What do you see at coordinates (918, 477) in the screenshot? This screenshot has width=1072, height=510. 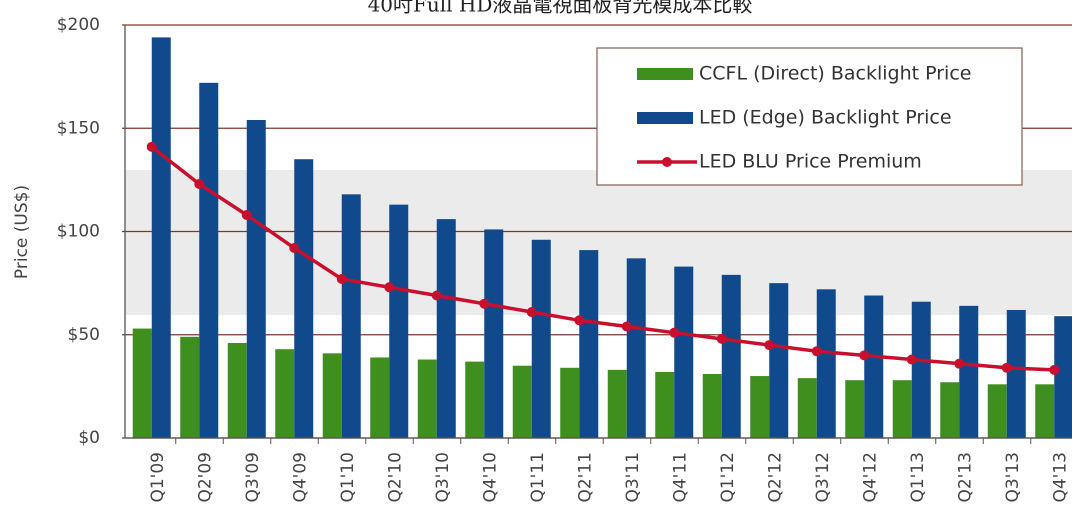 I see `x-tick-label: Q1'13` at bounding box center [918, 477].